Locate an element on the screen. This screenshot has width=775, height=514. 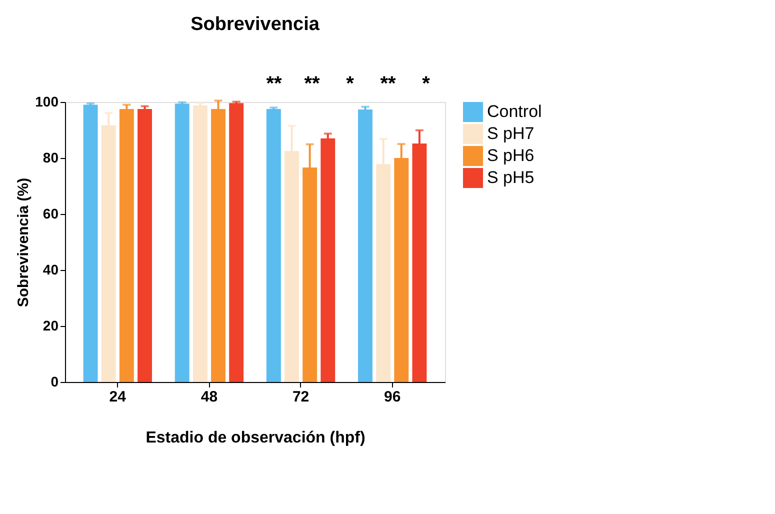
legend-label: S pH5 is located at coordinates (510, 177).